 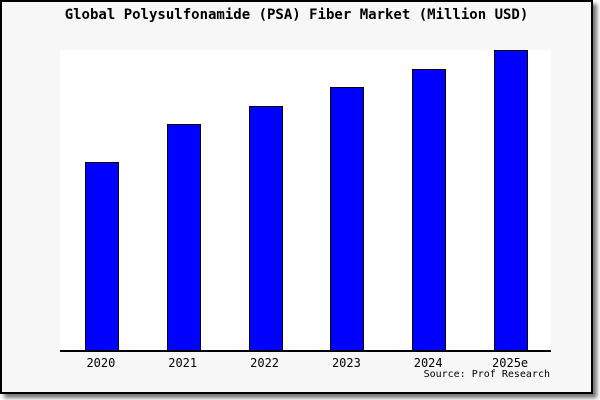 I want to click on x-tick-label-2023: 2023, so click(x=346, y=363).